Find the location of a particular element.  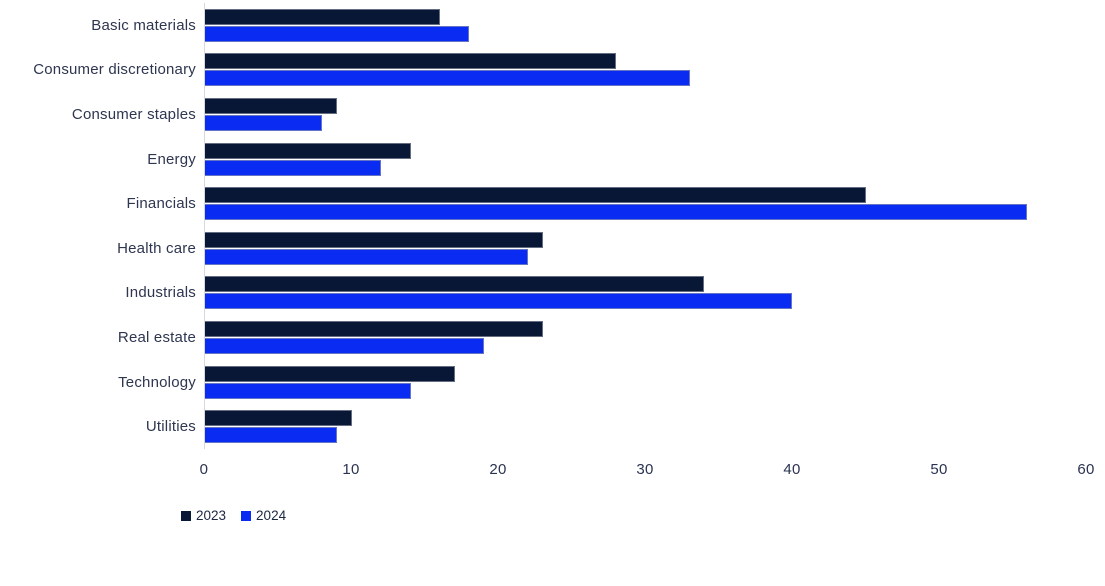

bar-2023-consumer-staples is located at coordinates (271, 105).